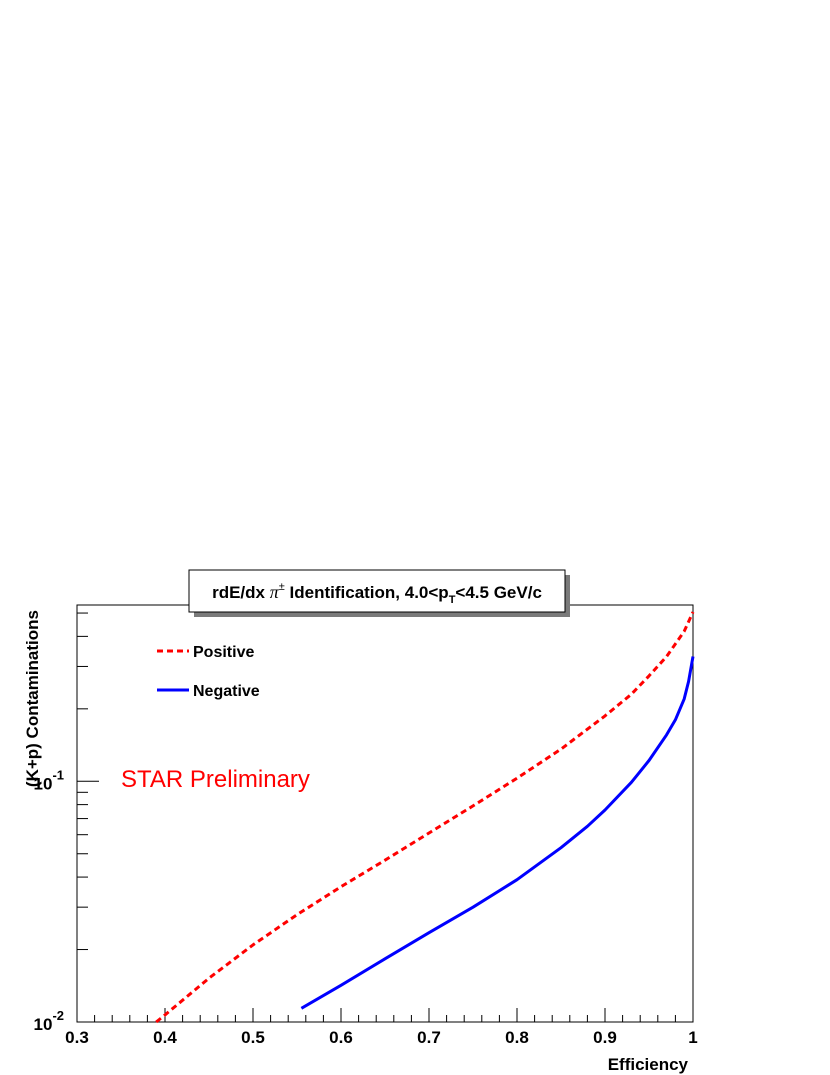 This screenshot has height=1075, width=830. Describe the element at coordinates (517, 1037) in the screenshot. I see `x-tick-label: 0.8` at that location.